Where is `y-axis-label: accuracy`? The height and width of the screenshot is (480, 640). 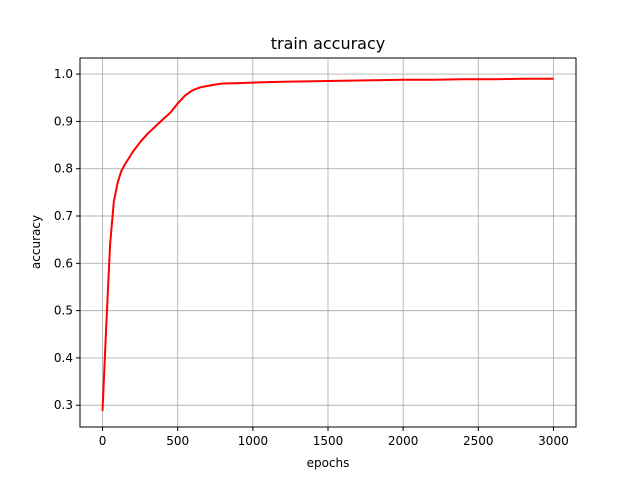 y-axis-label: accuracy is located at coordinates (36, 242).